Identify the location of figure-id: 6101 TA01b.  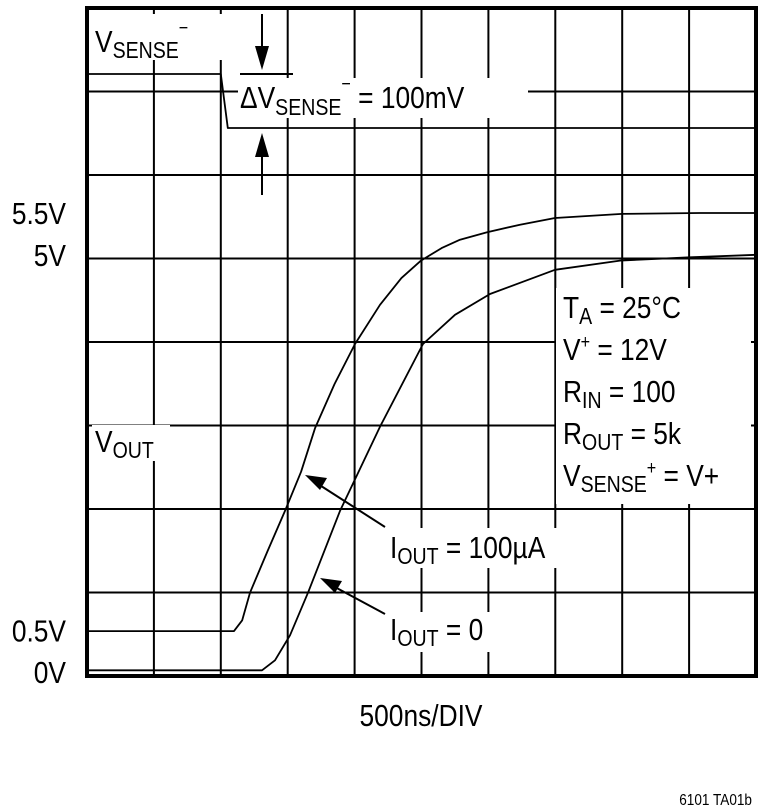
(715, 800).